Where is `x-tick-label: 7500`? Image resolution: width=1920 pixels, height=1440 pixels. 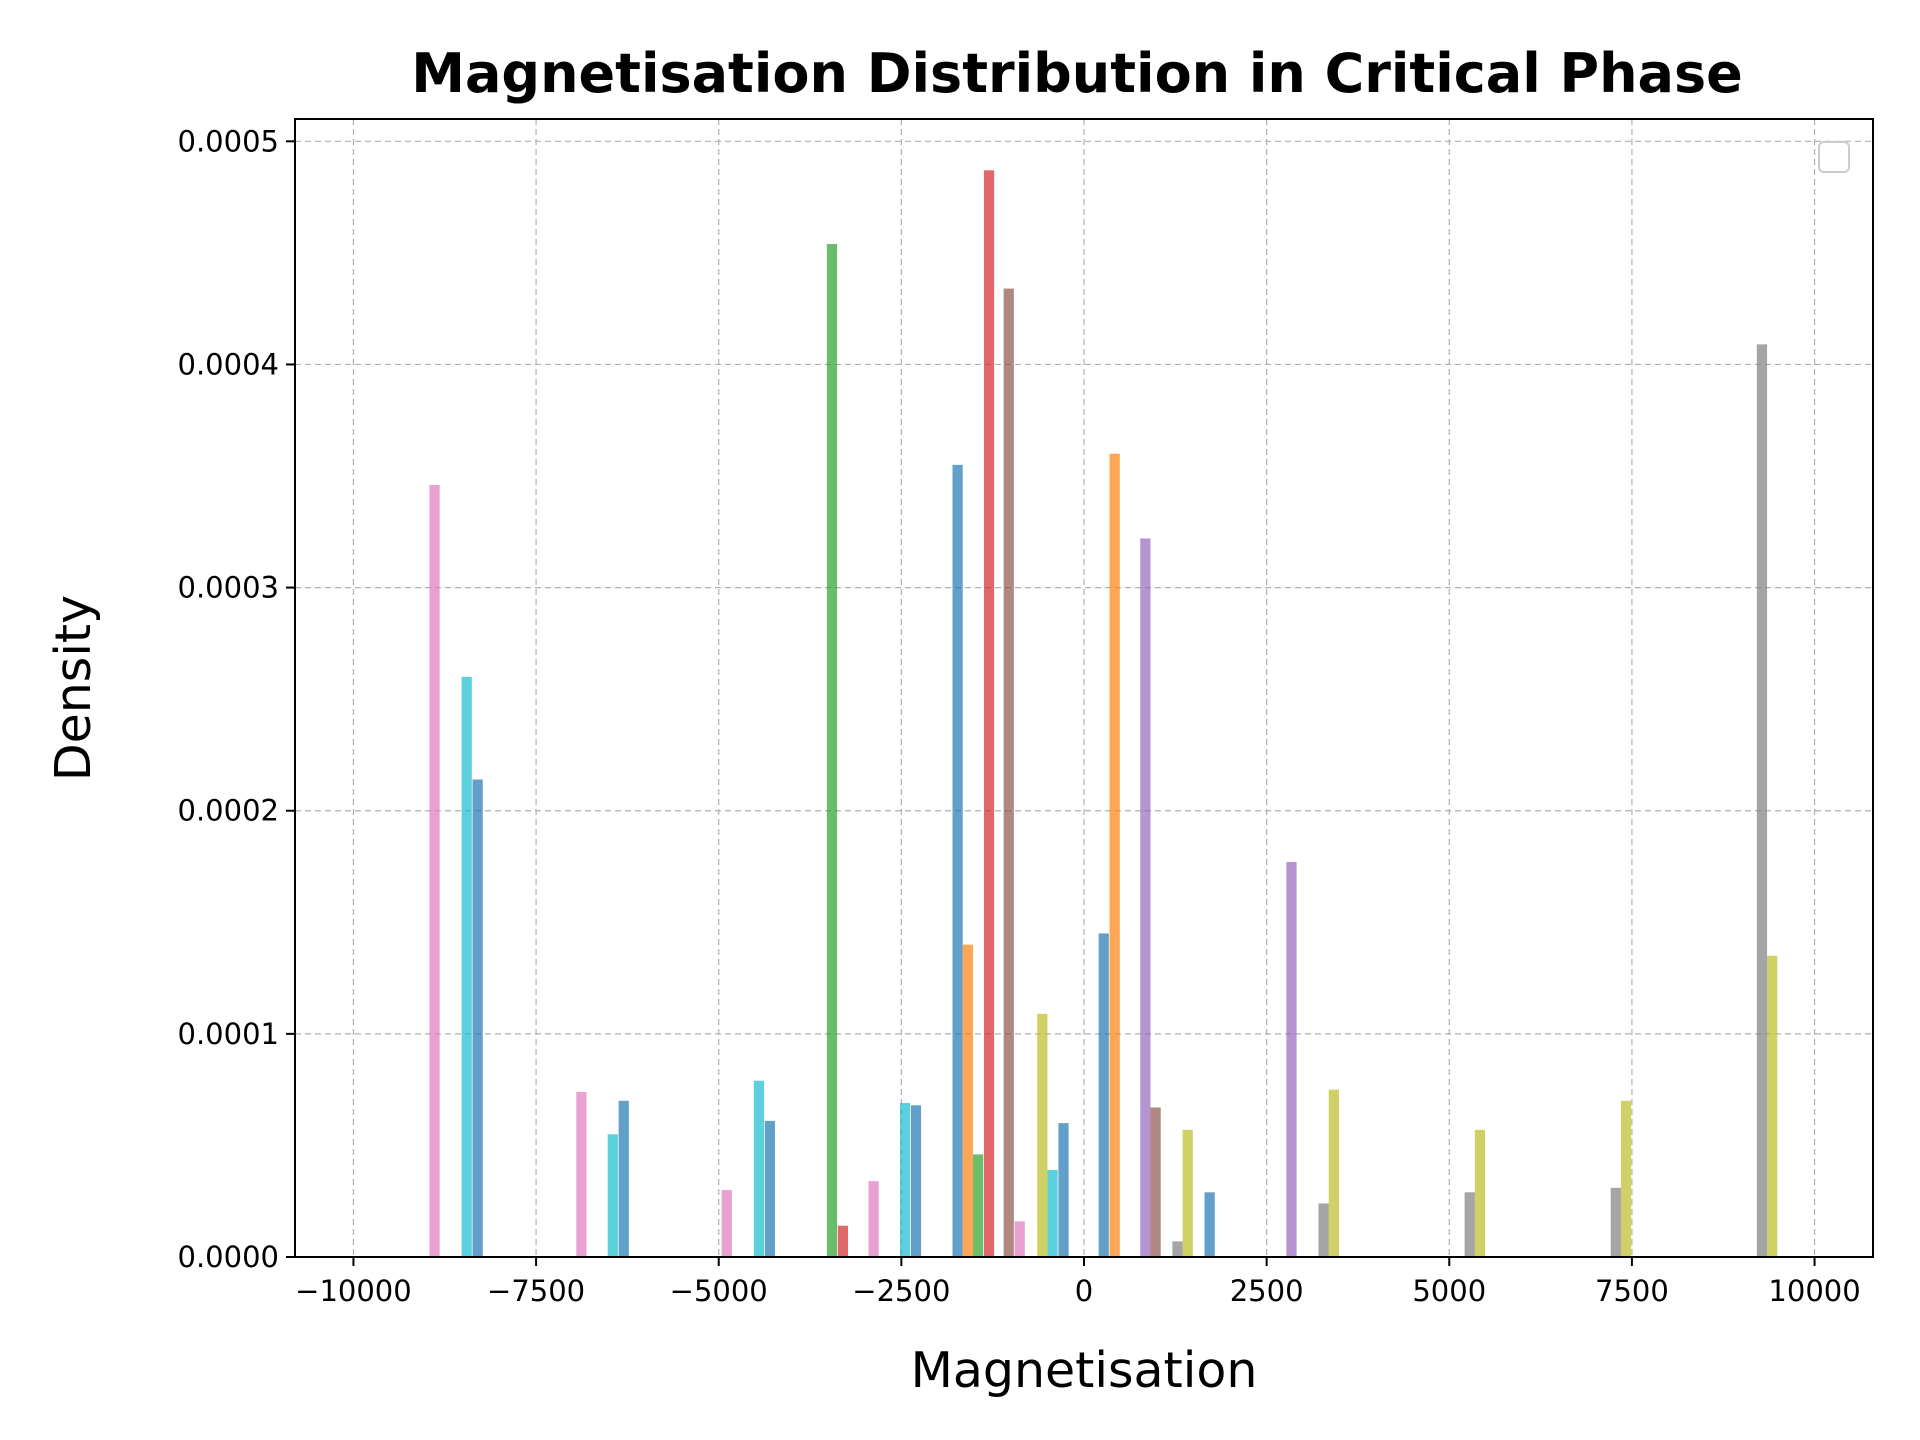 x-tick-label: 7500 is located at coordinates (1632, 1291).